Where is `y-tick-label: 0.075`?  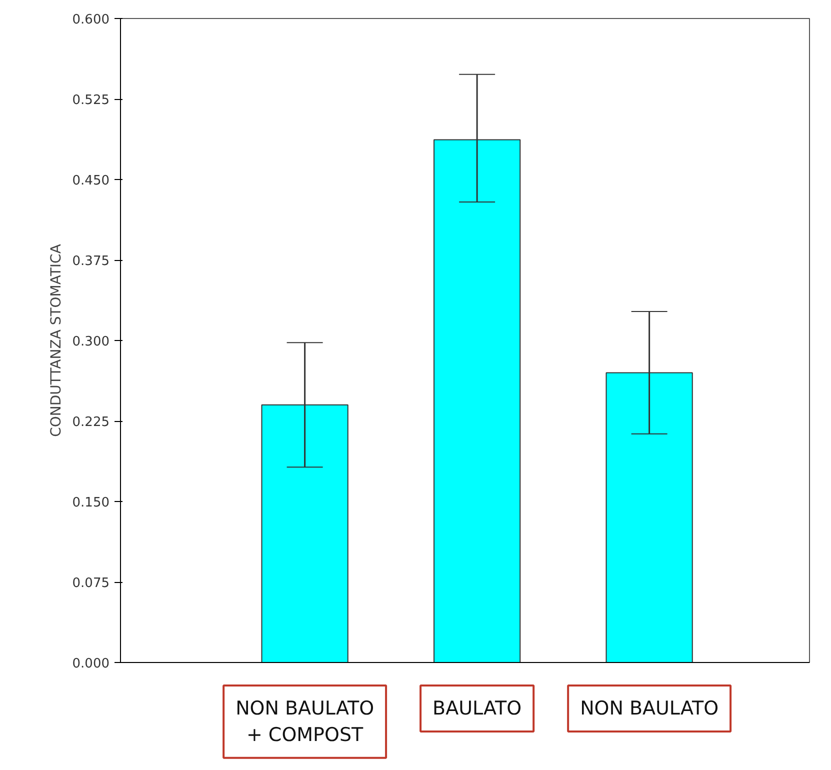
y-tick-label: 0.075 is located at coordinates (91, 583).